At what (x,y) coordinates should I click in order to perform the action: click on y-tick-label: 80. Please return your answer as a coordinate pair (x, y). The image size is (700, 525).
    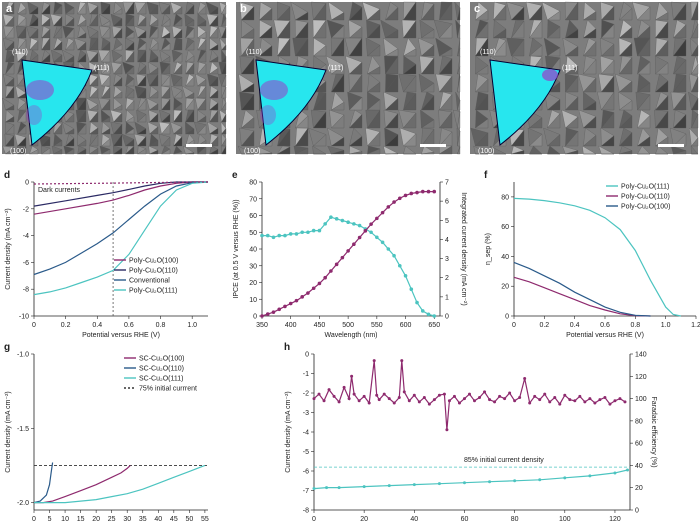
    Looking at the image, I should click on (253, 183).